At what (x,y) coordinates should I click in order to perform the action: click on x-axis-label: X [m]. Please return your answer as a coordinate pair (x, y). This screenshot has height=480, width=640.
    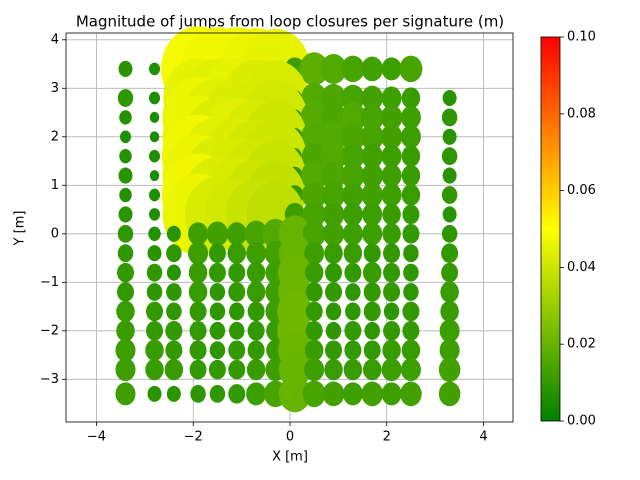
    Looking at the image, I should click on (290, 457).